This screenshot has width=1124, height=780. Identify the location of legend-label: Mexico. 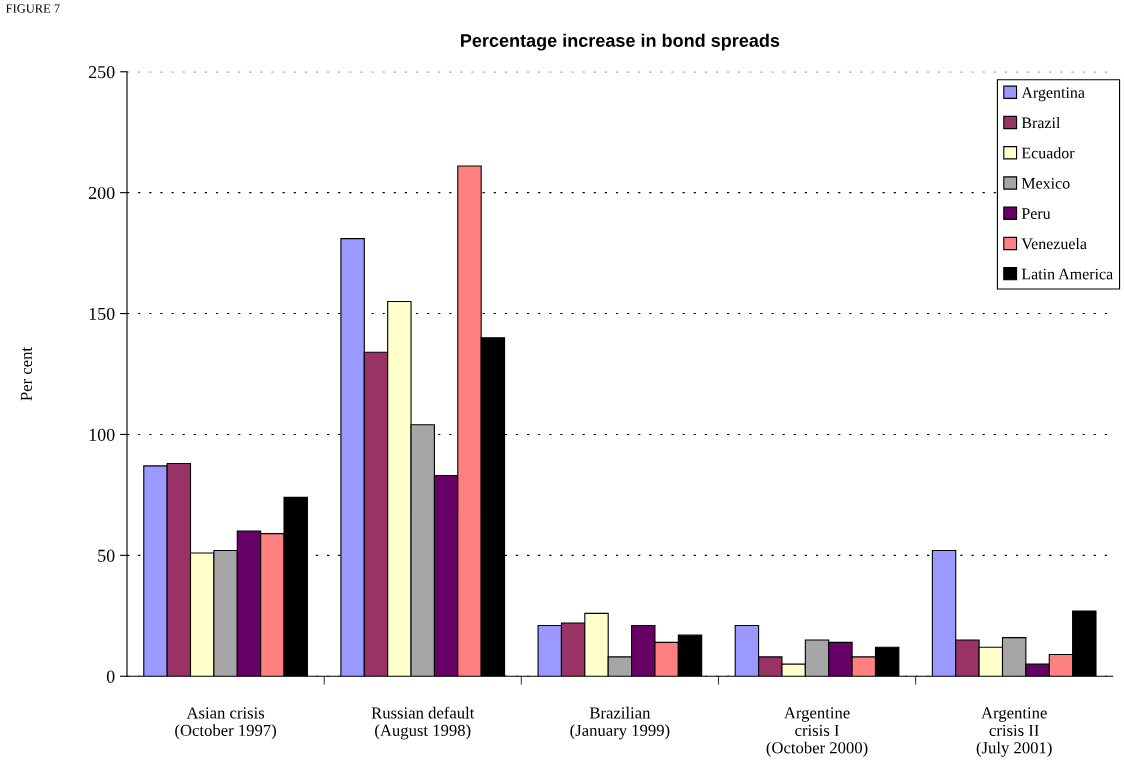
(1045, 183).